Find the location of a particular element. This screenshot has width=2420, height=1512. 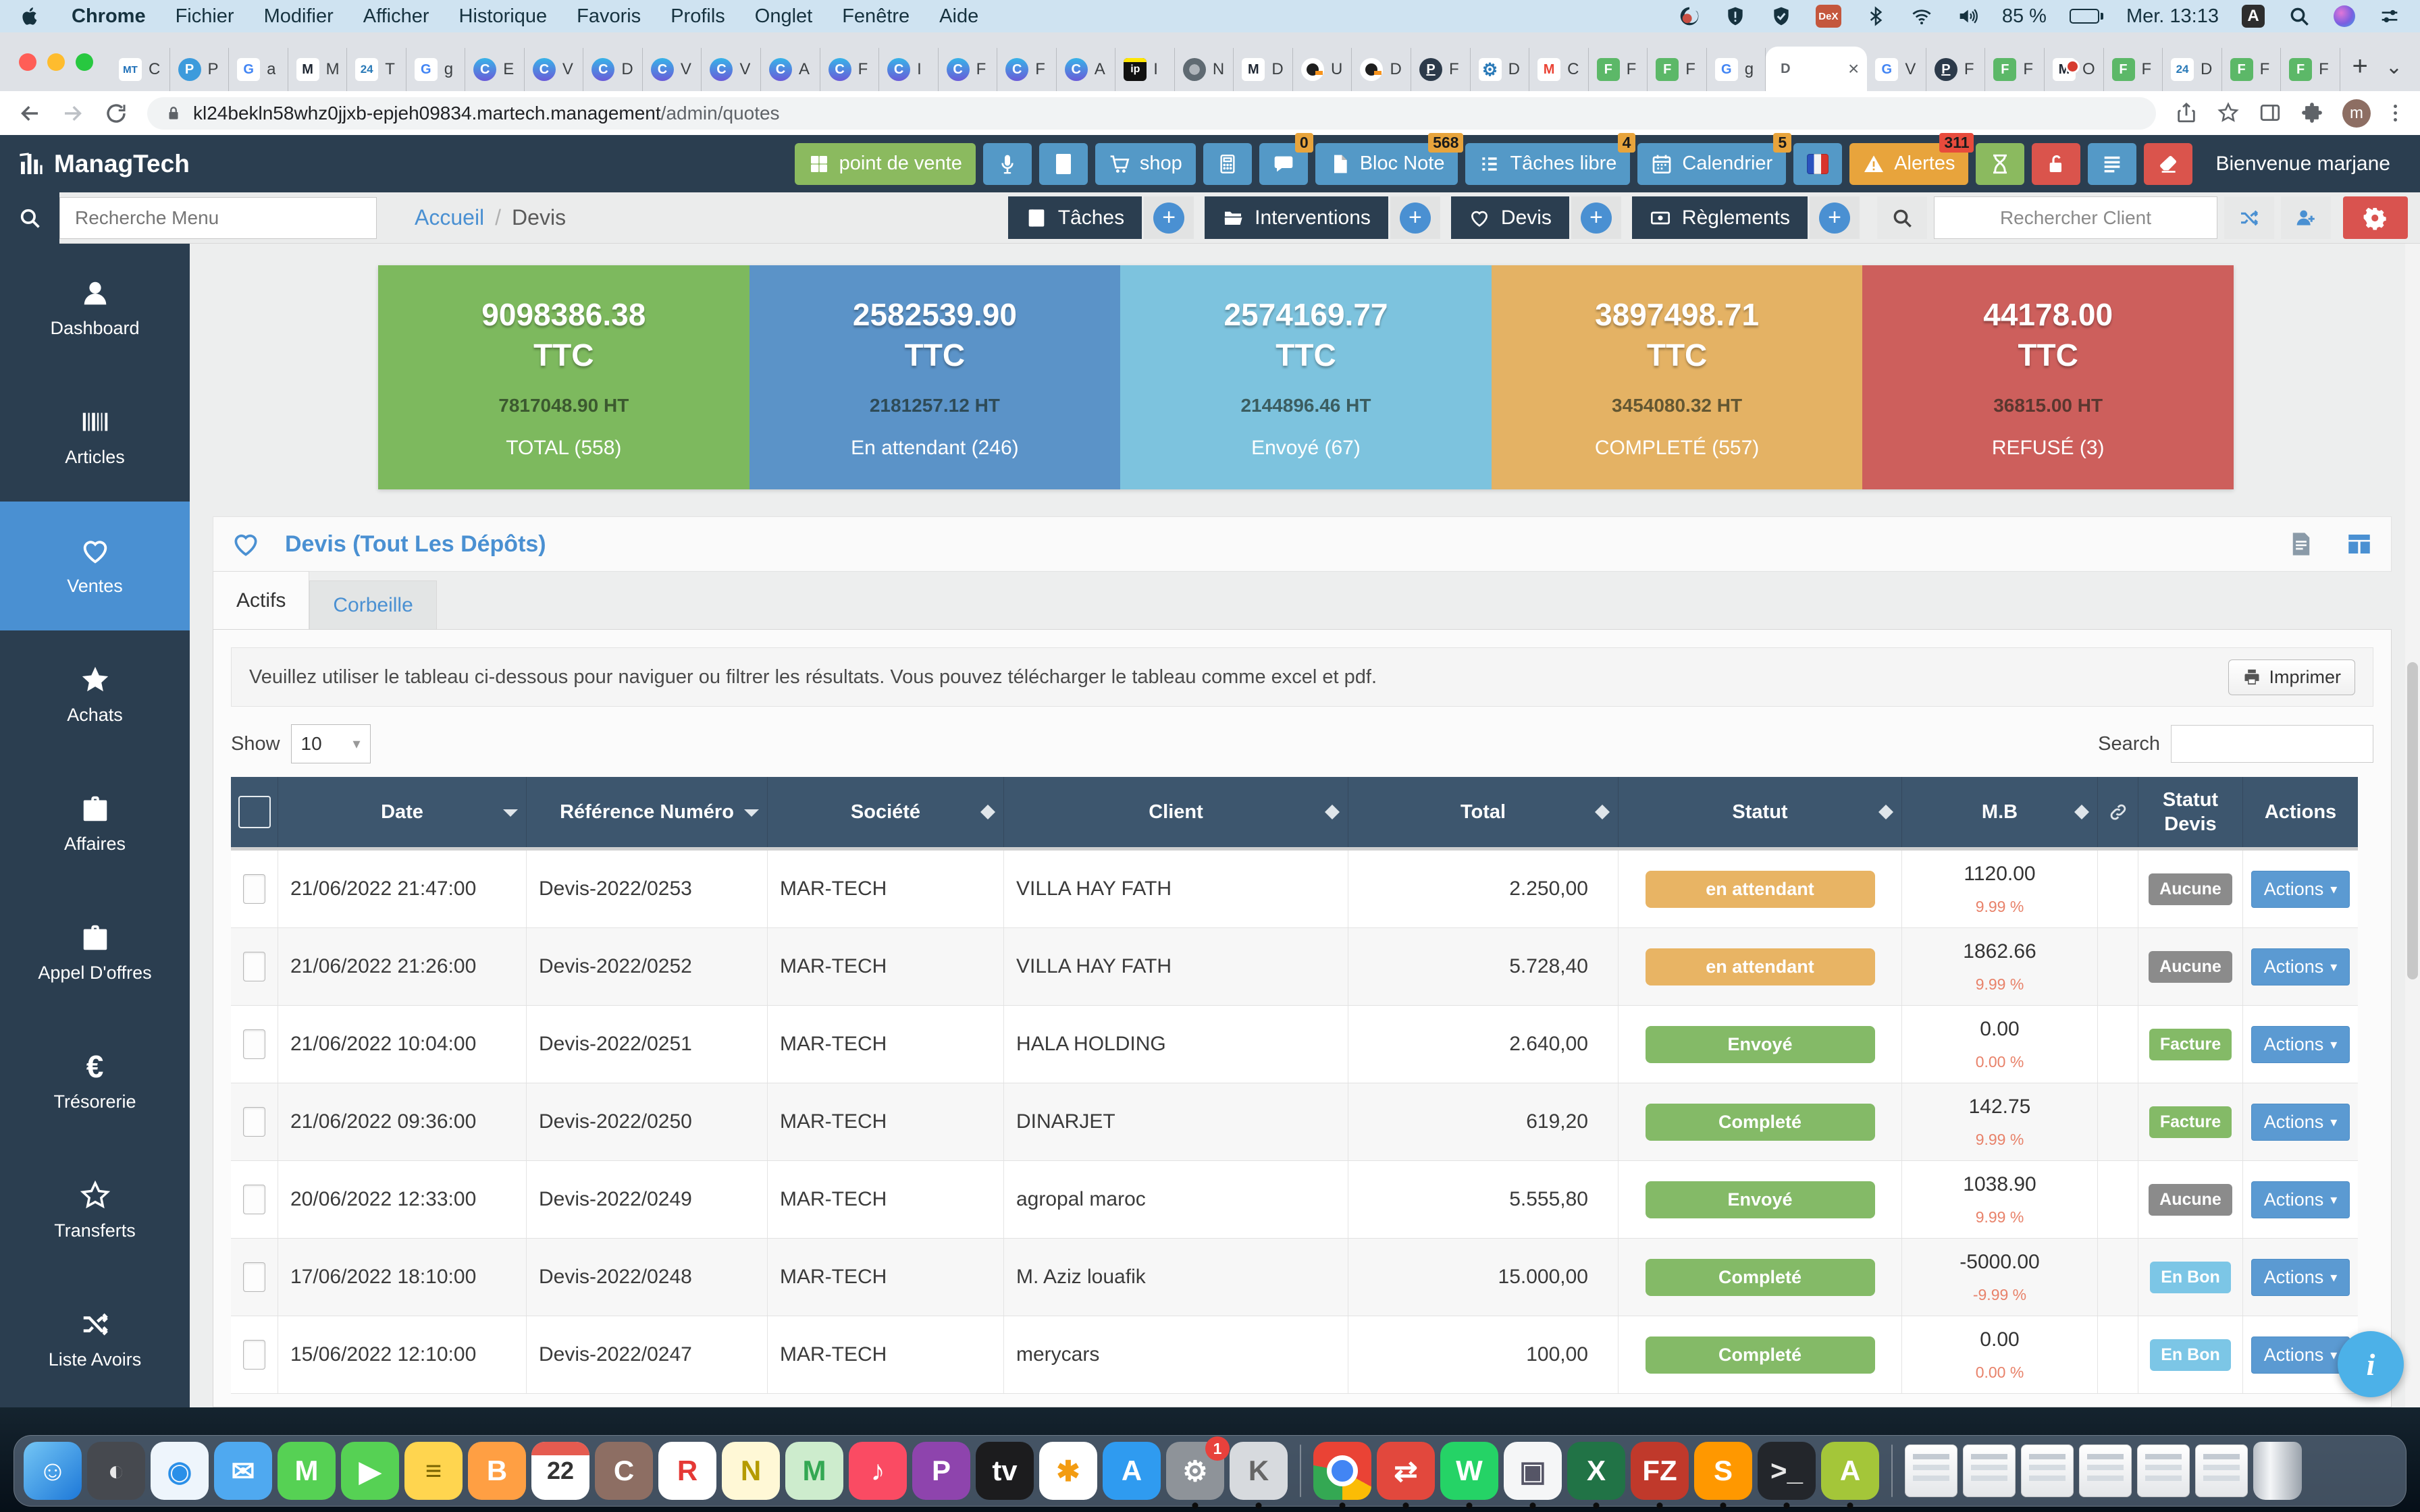

tab-search-chevron-icon: ⌄ is located at coordinates (2393, 67).